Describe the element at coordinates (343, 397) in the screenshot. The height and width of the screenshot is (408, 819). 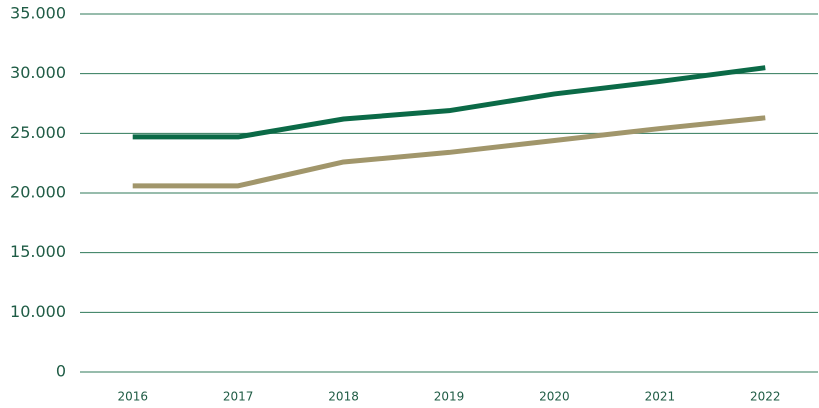
I see `x-tick-label: 2018` at that location.